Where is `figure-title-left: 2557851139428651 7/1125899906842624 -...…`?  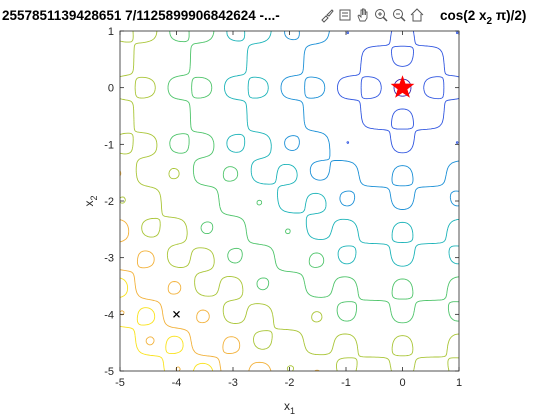
figure-title-left: 2557851139428651 7/1125899906842624 -...… is located at coordinates (141, 15).